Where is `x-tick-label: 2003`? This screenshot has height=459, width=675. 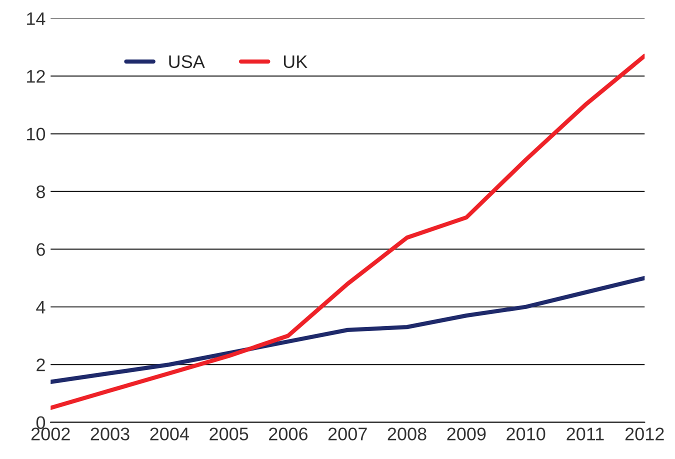 x-tick-label: 2003 is located at coordinates (110, 434).